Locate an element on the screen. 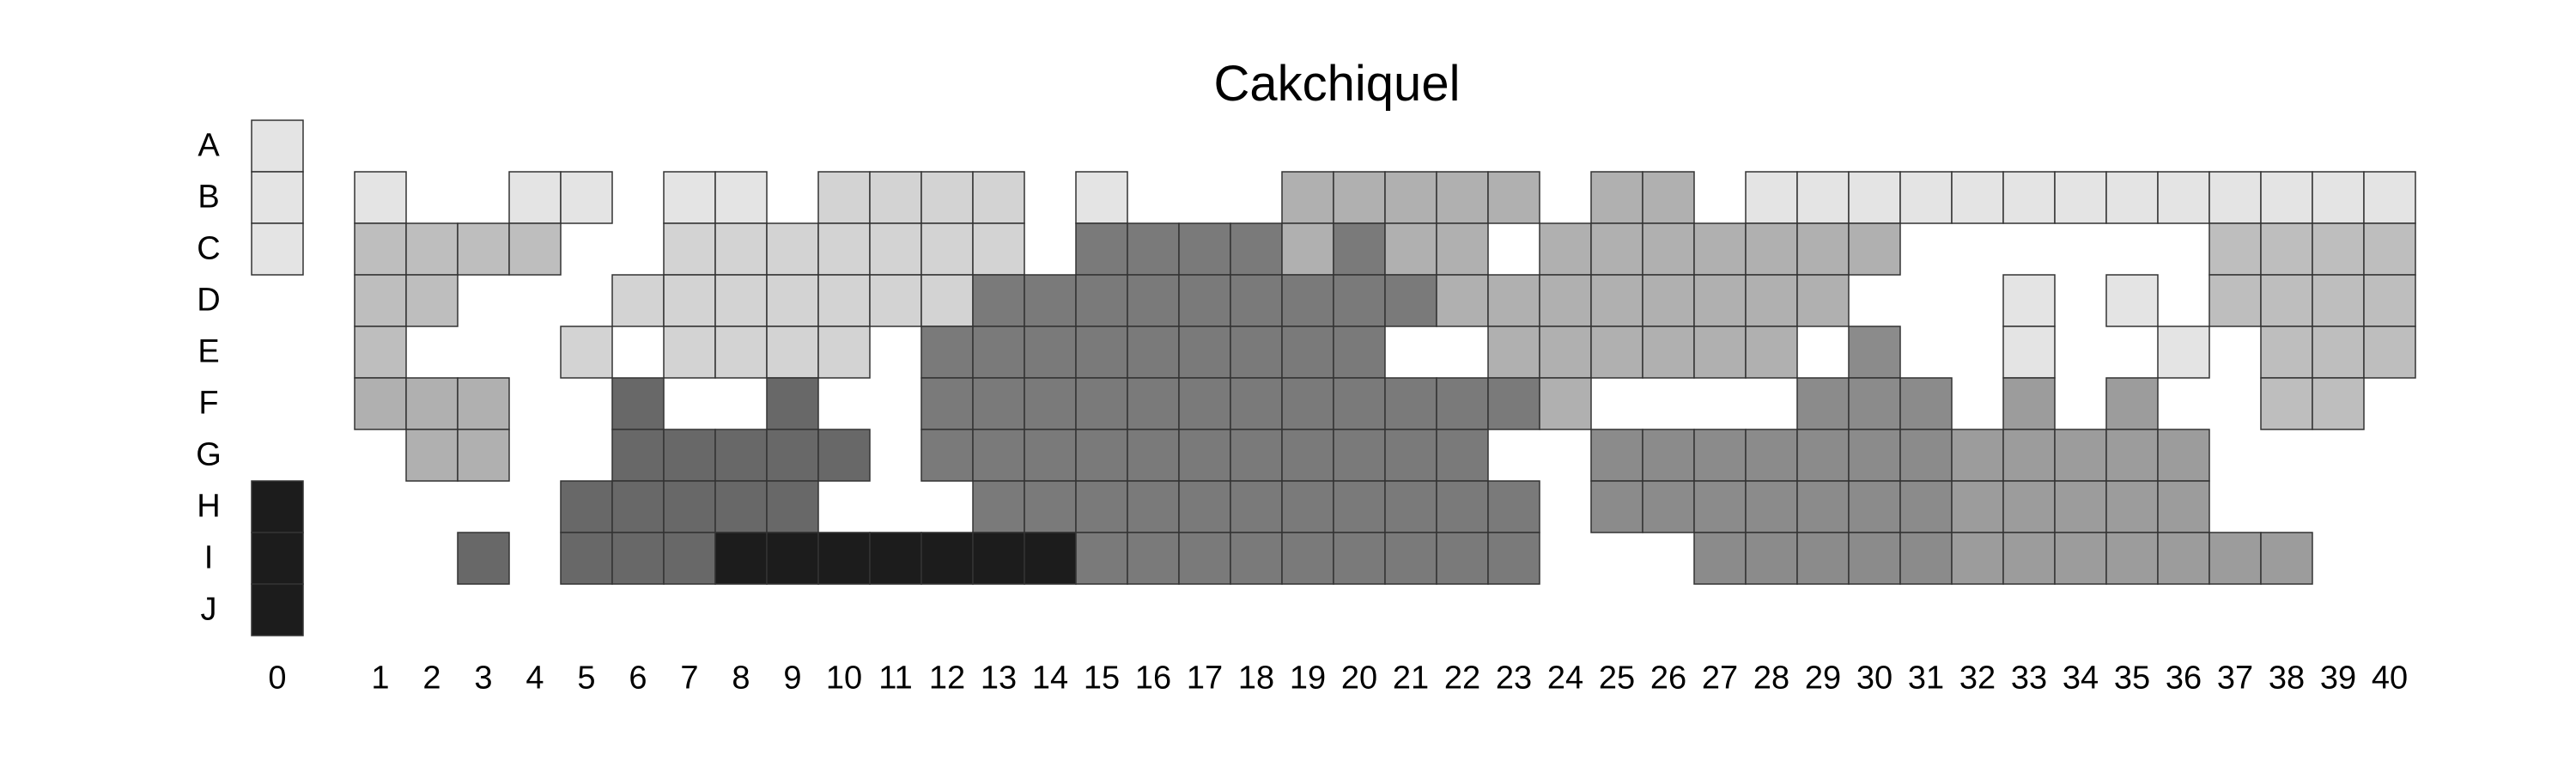 The image size is (2576, 773). column-label-13: 13 is located at coordinates (999, 678).